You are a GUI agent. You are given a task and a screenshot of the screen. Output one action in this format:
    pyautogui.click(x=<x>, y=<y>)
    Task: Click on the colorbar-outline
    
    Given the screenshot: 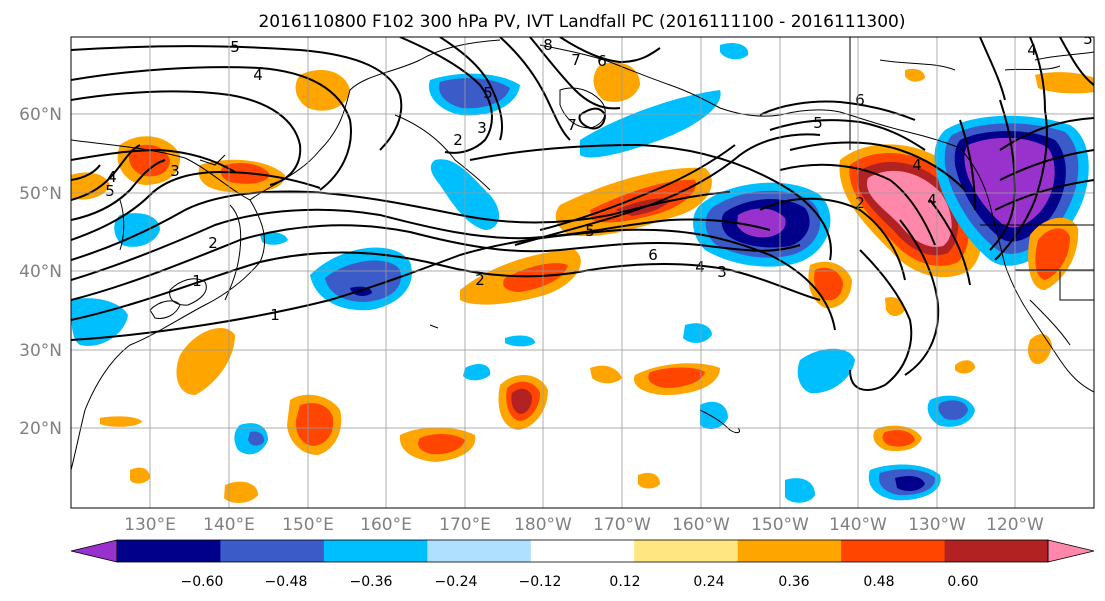 What is the action you would take?
    pyautogui.click(x=582, y=551)
    